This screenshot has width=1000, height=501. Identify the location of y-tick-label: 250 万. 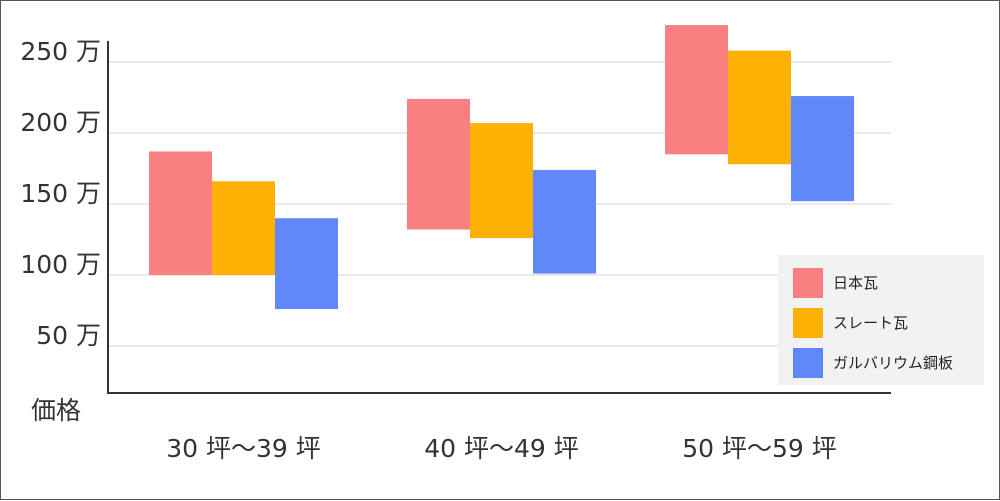
(60, 51).